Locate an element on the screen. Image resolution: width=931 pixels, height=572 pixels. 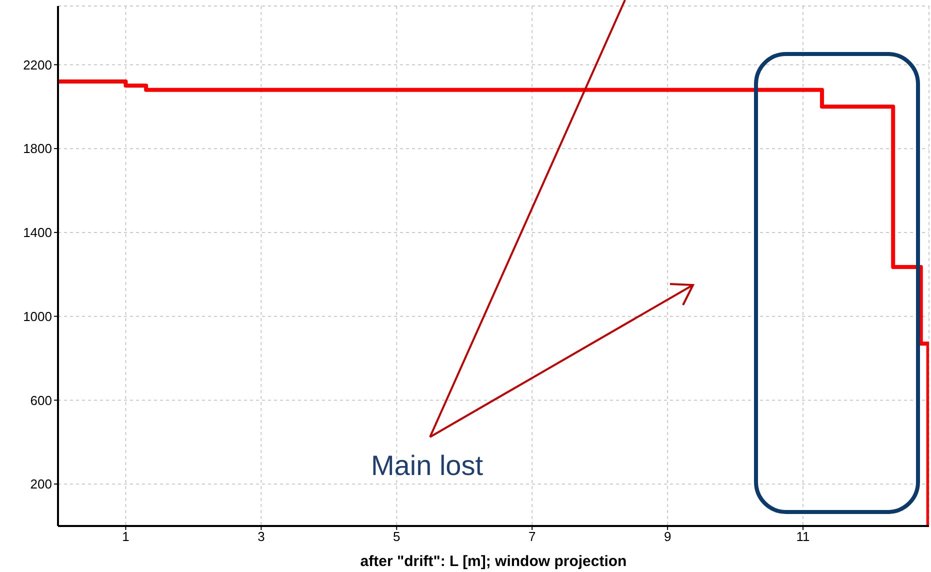
x-axis-title: after "drift": L [m]; window projection is located at coordinates (493, 561).